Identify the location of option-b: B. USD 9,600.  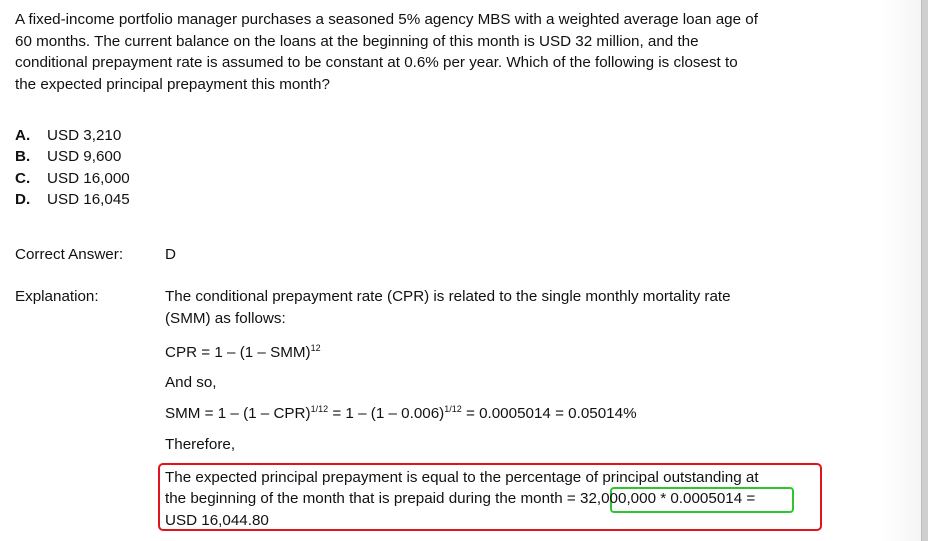
(68, 157).